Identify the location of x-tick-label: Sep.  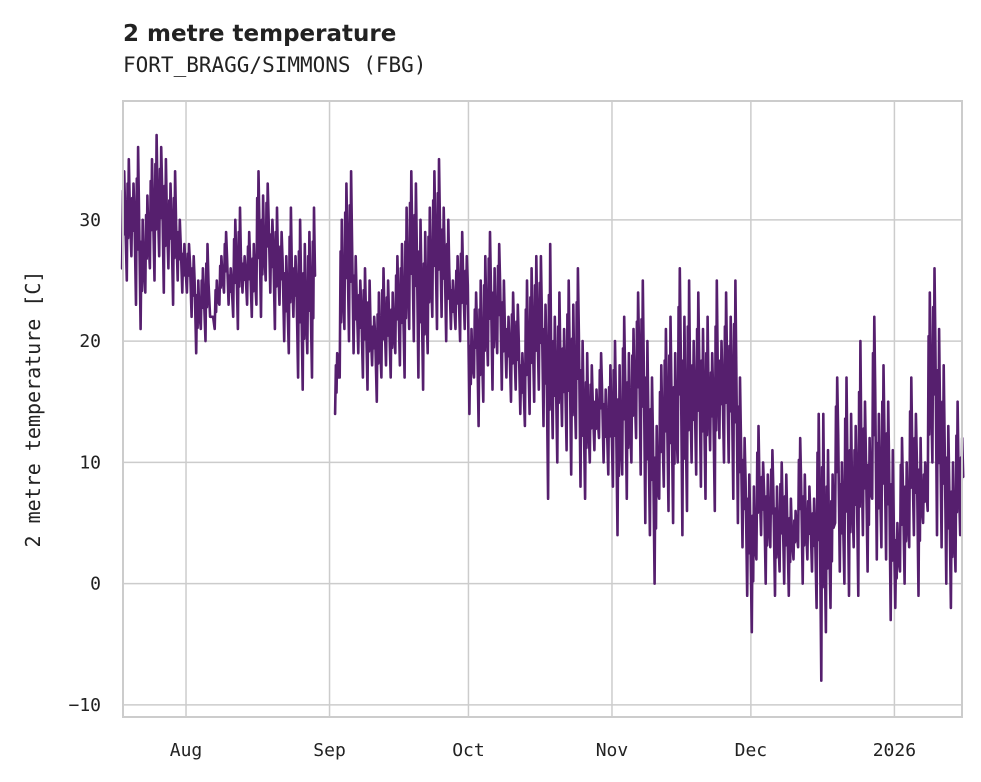
(329, 750).